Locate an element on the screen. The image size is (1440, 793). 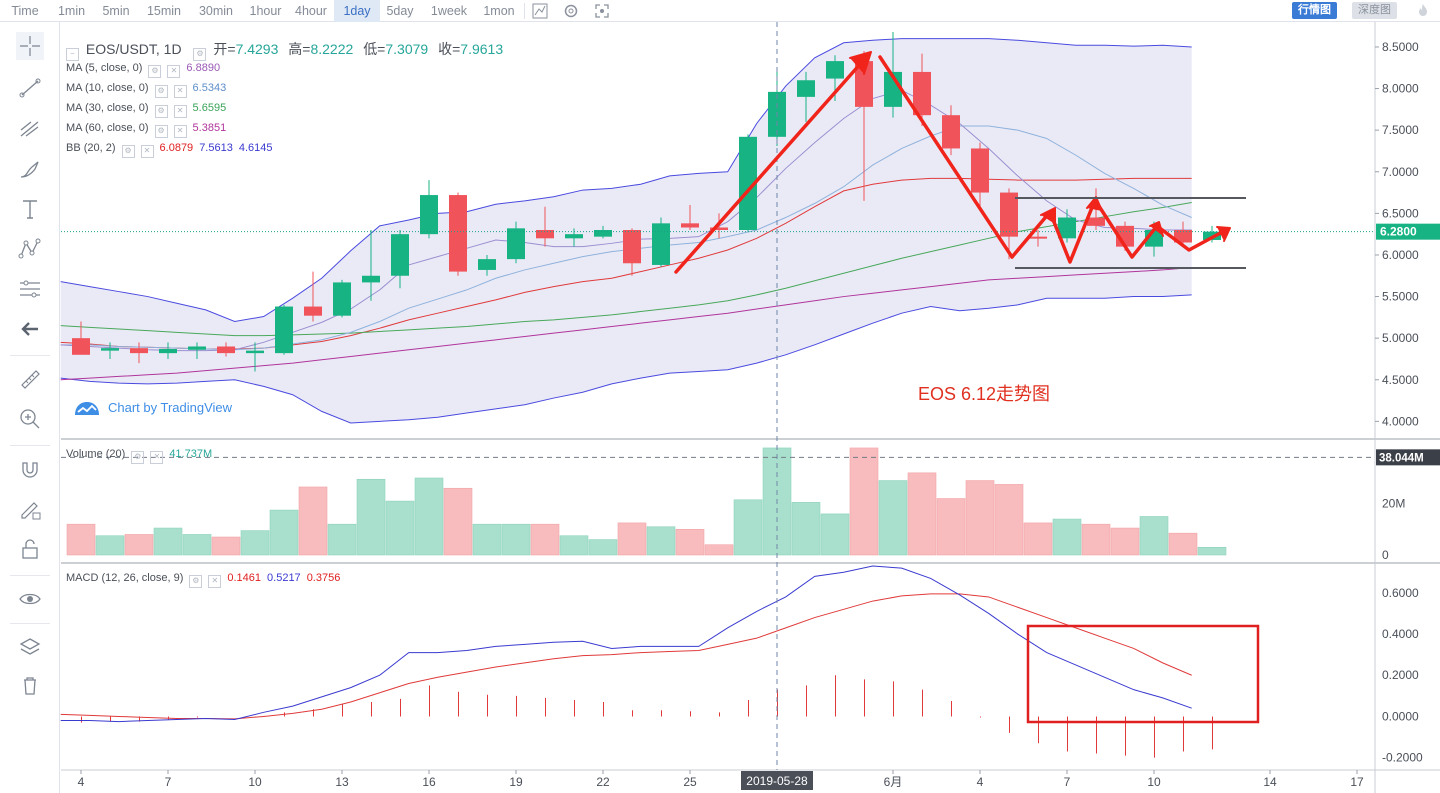
text-tool-icon is located at coordinates (30, 209).